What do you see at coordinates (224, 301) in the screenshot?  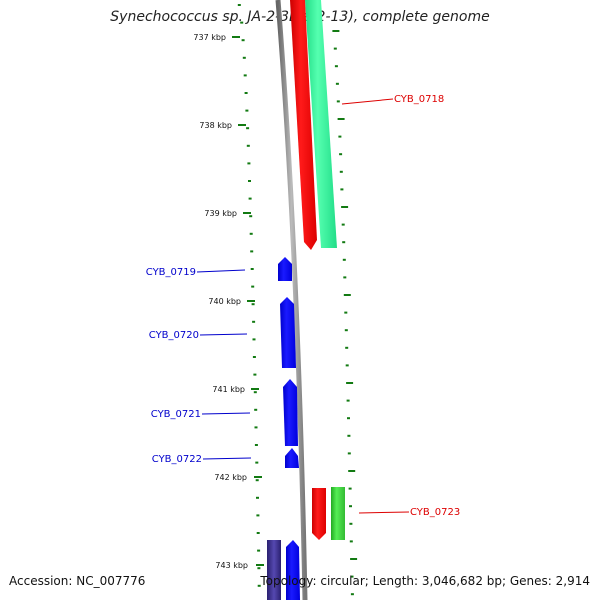 I see `tick-label-740: 740 kbp` at bounding box center [224, 301].